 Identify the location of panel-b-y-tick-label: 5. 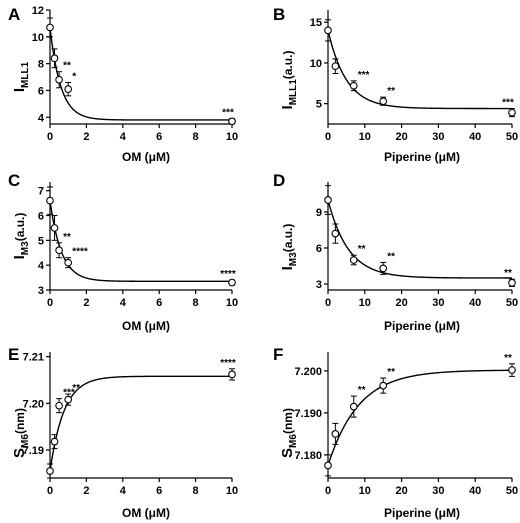
(319, 105).